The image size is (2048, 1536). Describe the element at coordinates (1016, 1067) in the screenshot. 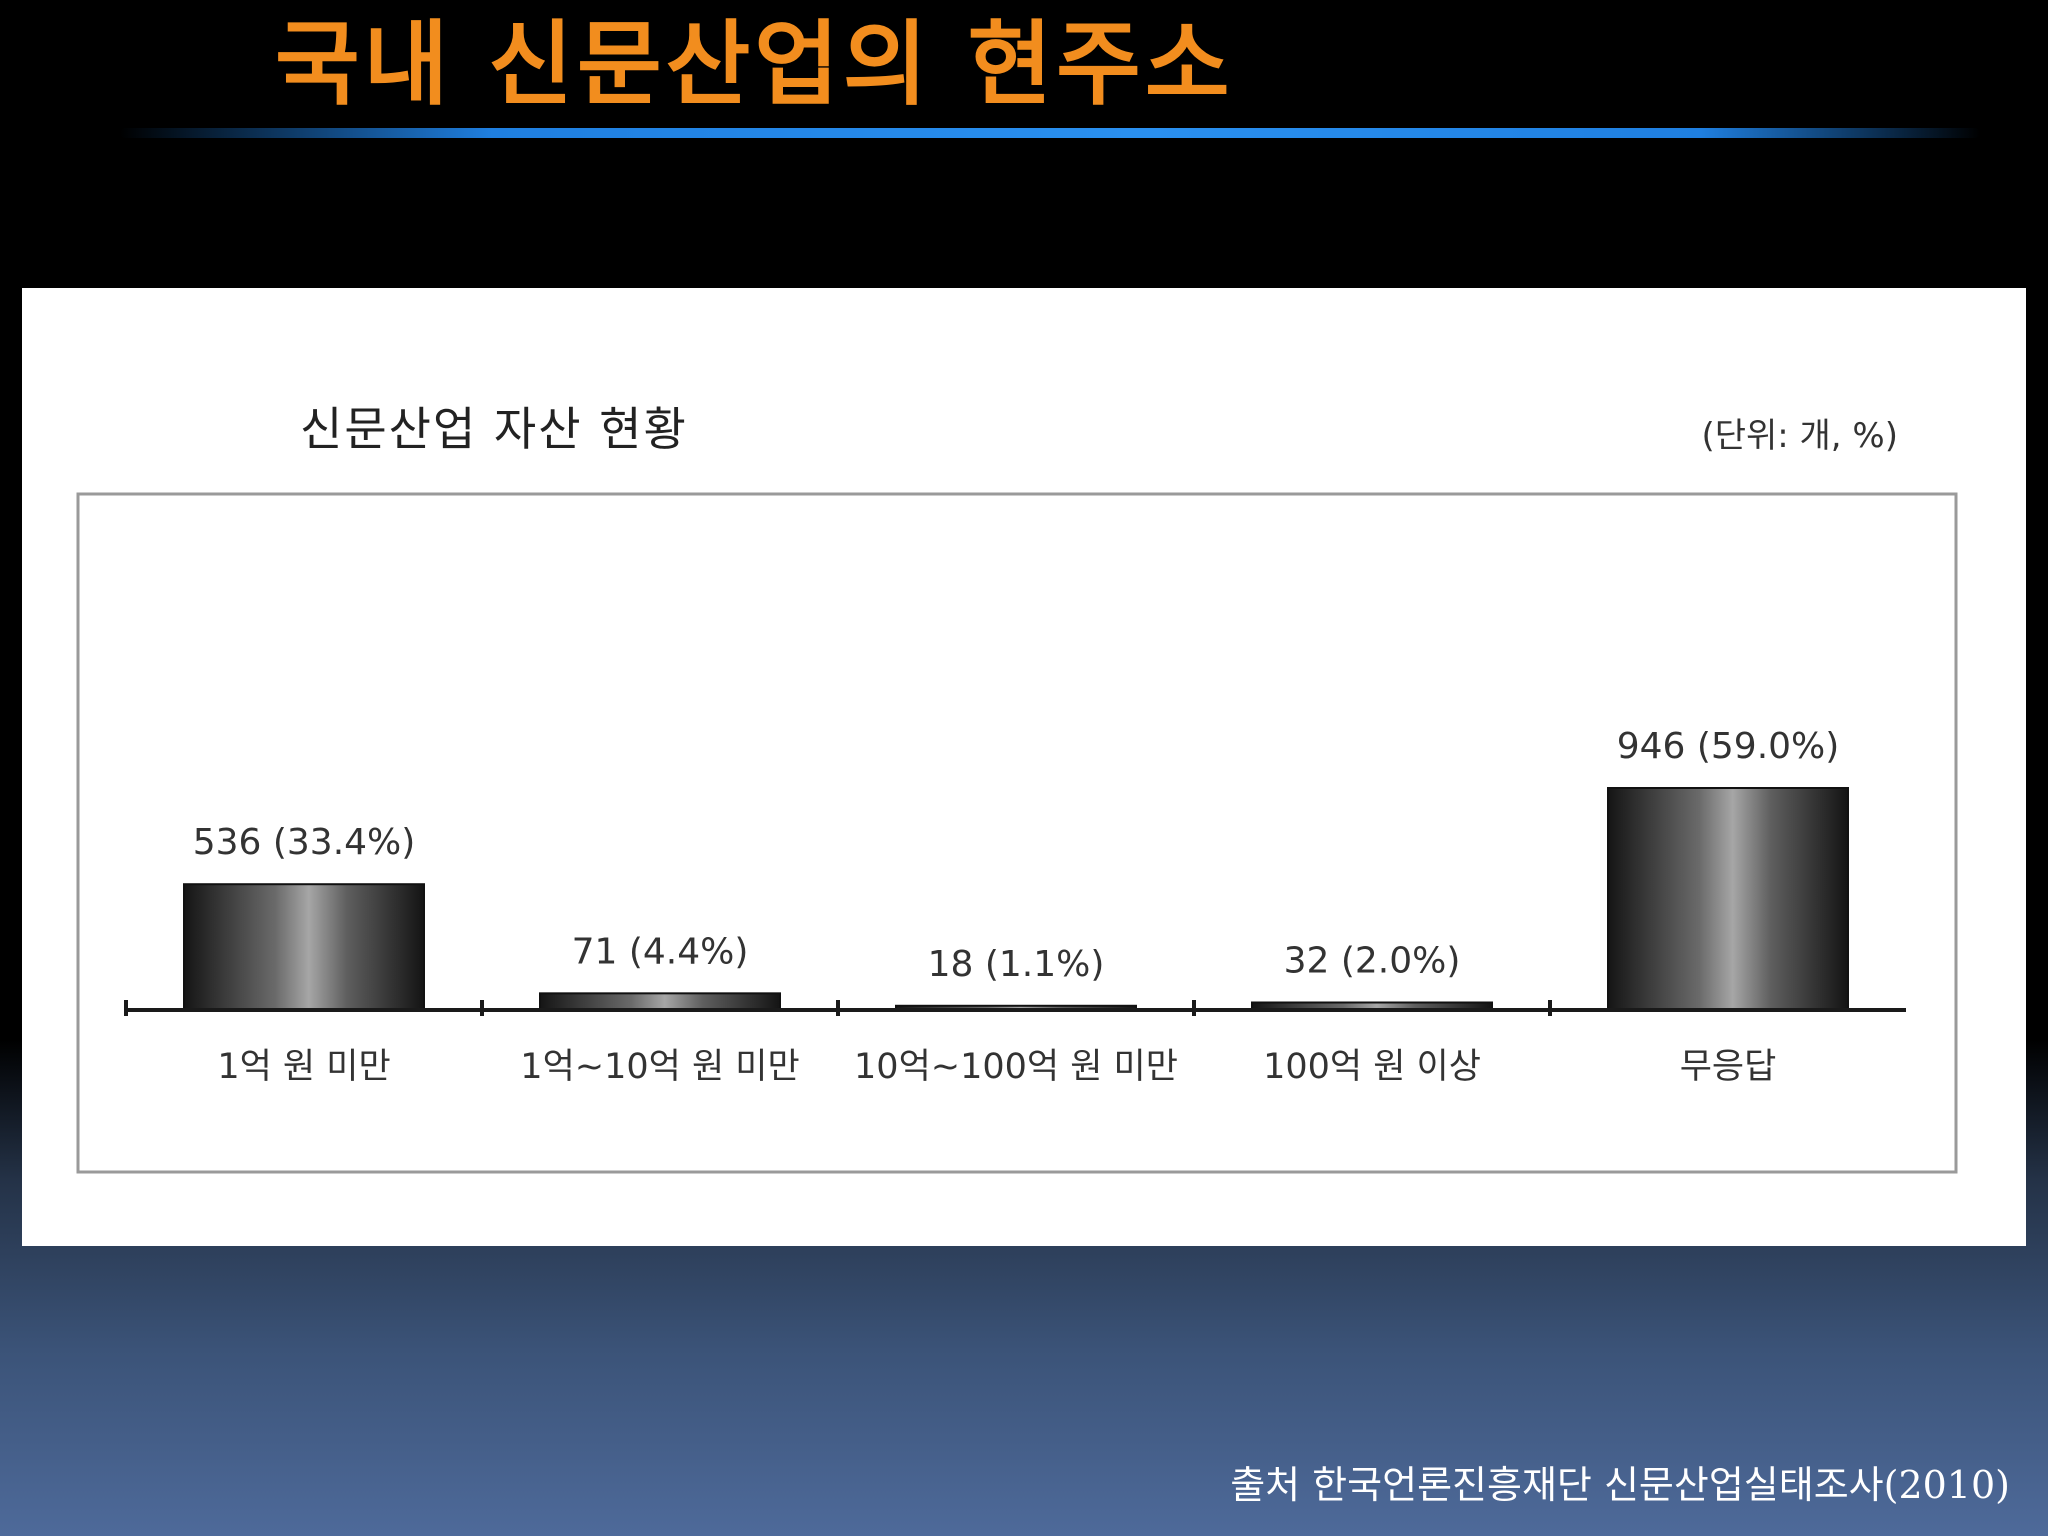

I see `category-label: 10억~100억 원 미만` at that location.